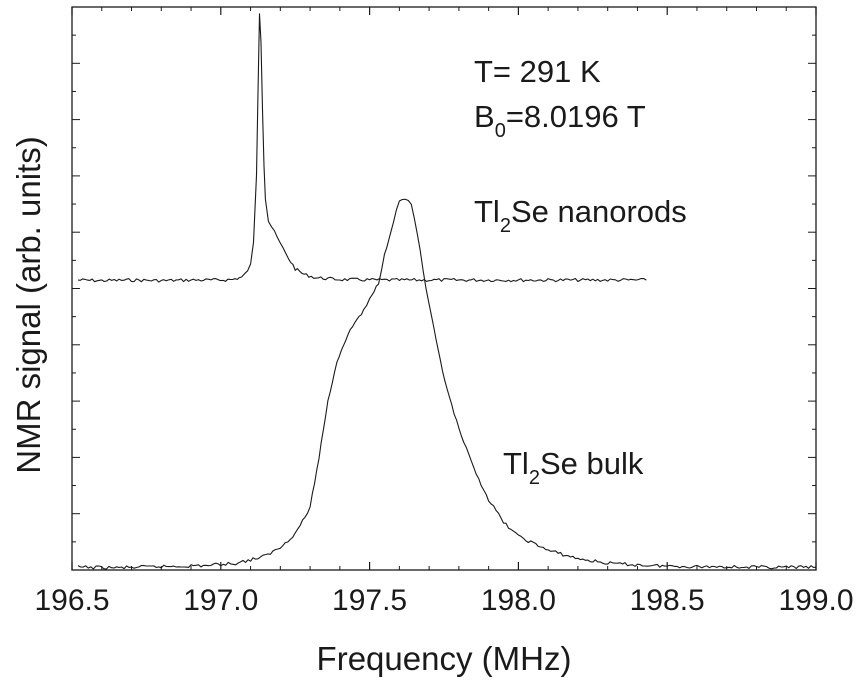  I want to click on nanorods-label: Tl2Se nanorods, so click(580, 215).